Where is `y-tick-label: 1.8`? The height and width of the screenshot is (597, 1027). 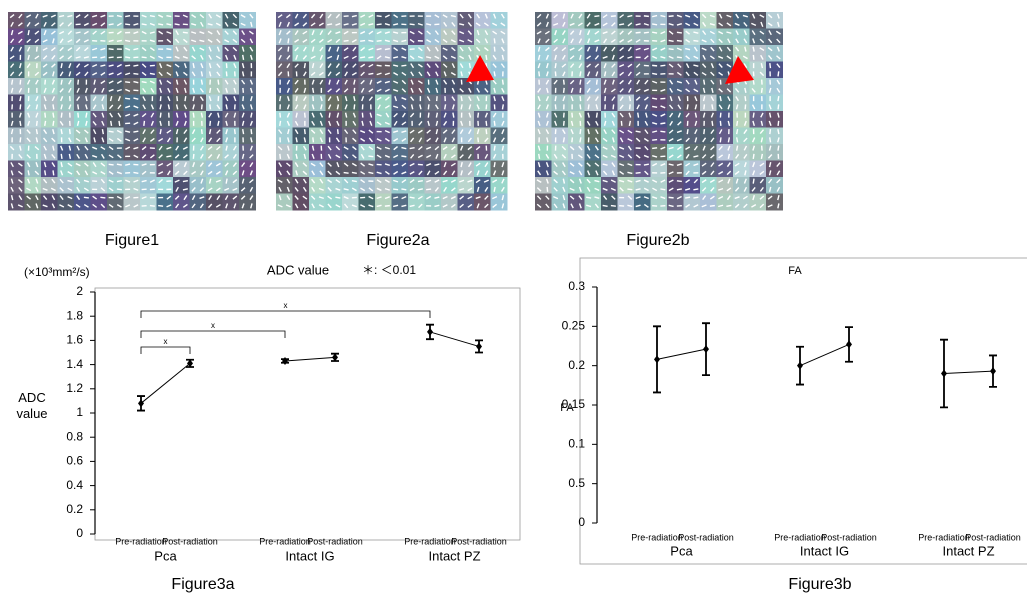
y-tick-label: 1.8 is located at coordinates (74, 315).